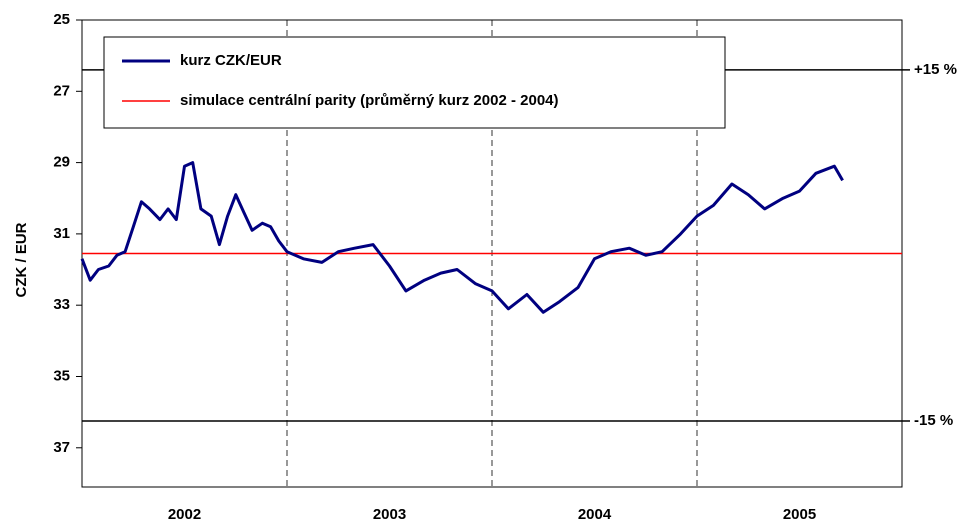 This screenshot has width=963, height=528. What do you see at coordinates (389, 514) in the screenshot?
I see `x-tick-label: 2003` at bounding box center [389, 514].